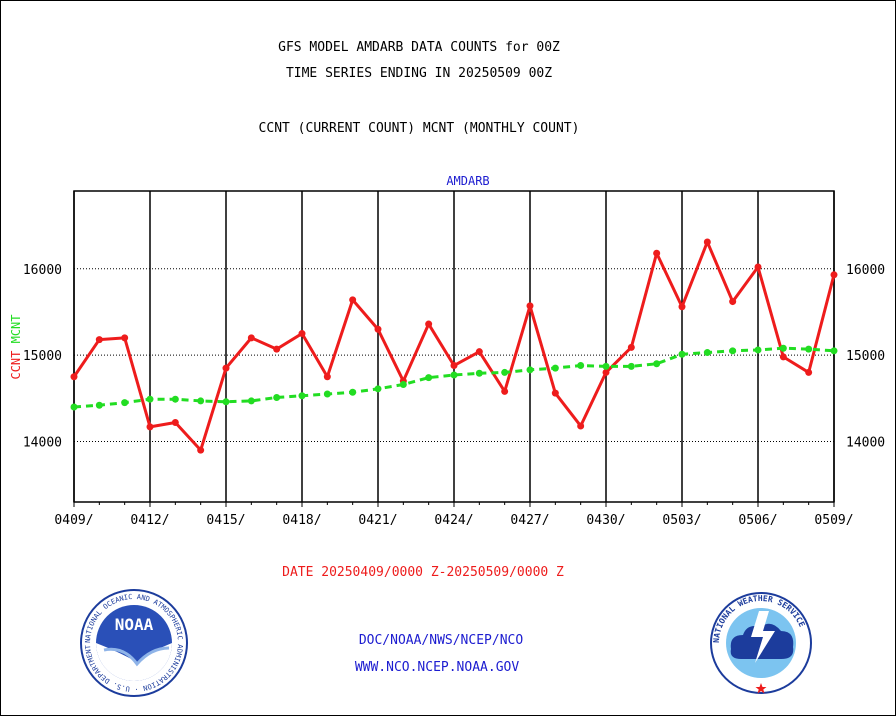 This screenshot has width=896, height=716. What do you see at coordinates (453, 520) in the screenshot?
I see `x-tick-label: 0424/` at bounding box center [453, 520].